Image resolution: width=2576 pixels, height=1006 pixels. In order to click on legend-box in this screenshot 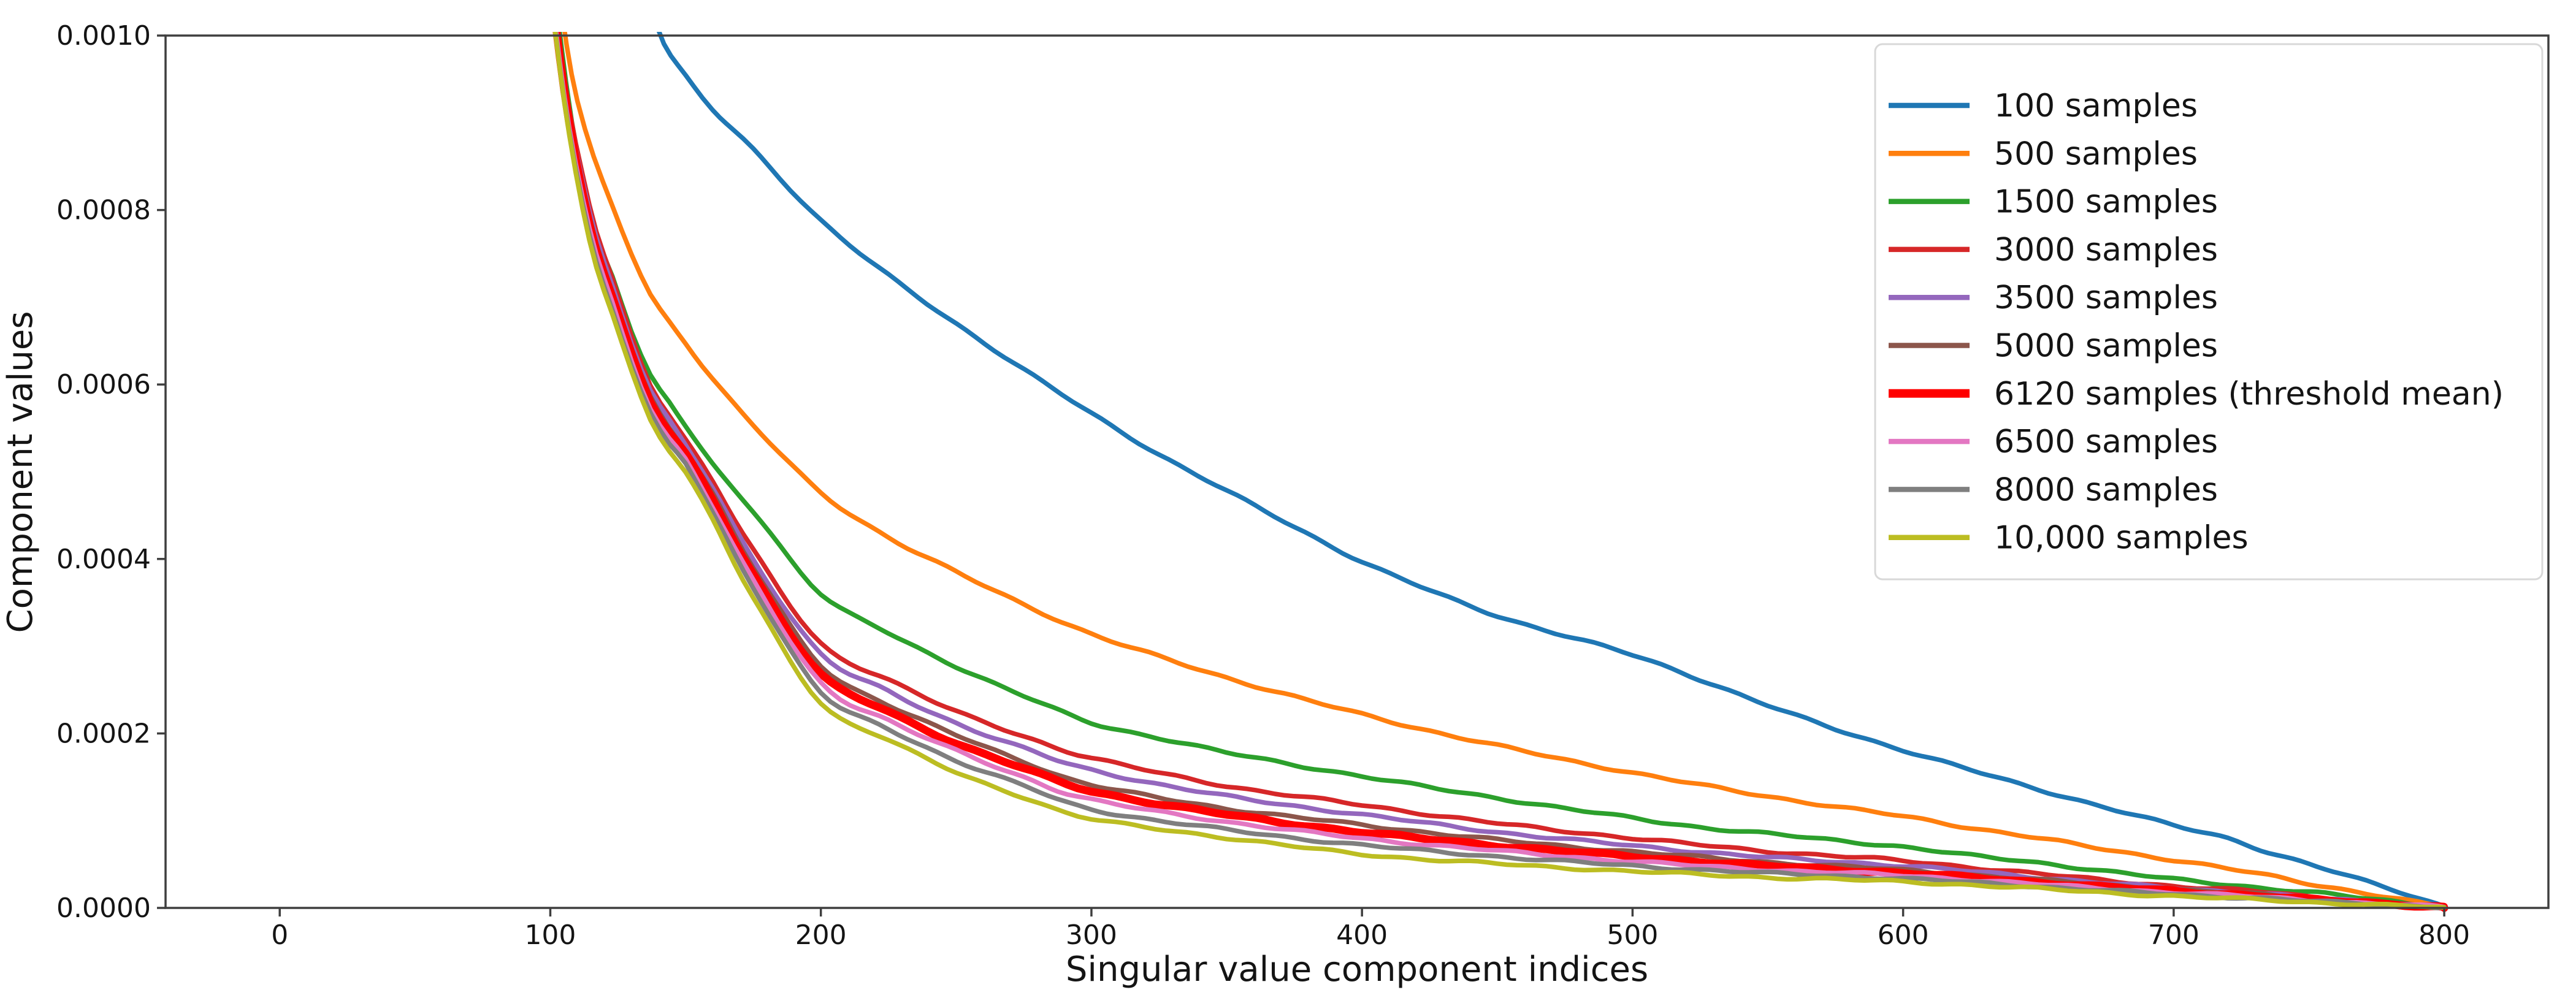, I will do `click(2209, 312)`.